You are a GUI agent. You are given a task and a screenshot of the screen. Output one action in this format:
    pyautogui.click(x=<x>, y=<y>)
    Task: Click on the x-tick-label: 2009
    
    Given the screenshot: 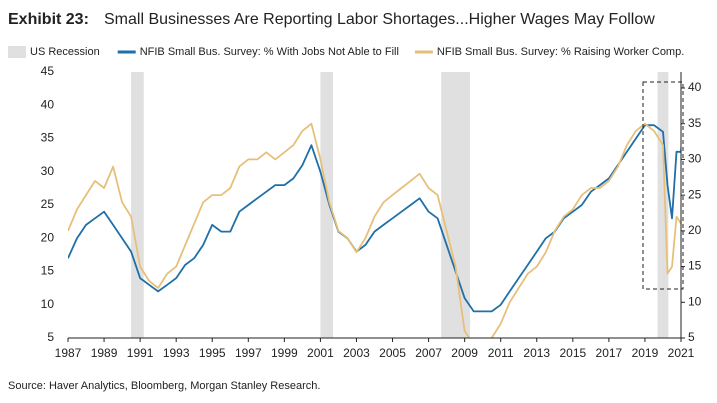 What is the action you would take?
    pyautogui.click(x=464, y=353)
    